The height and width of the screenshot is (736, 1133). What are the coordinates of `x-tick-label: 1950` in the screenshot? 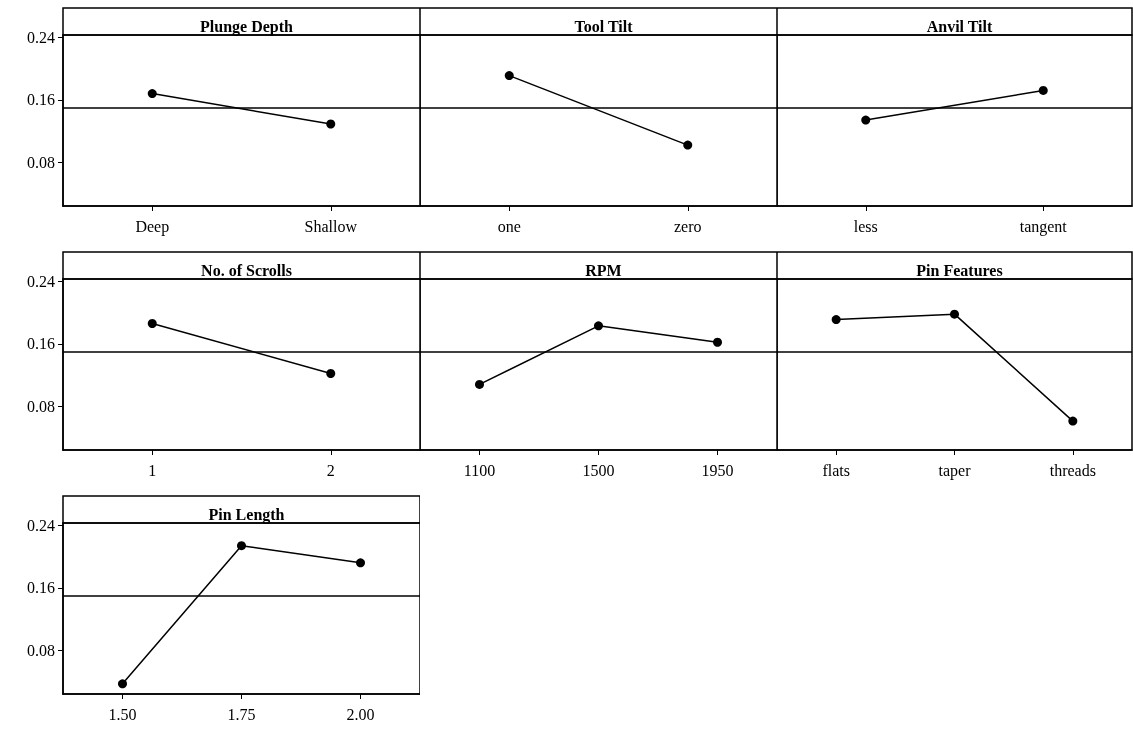 It's located at (717, 470).